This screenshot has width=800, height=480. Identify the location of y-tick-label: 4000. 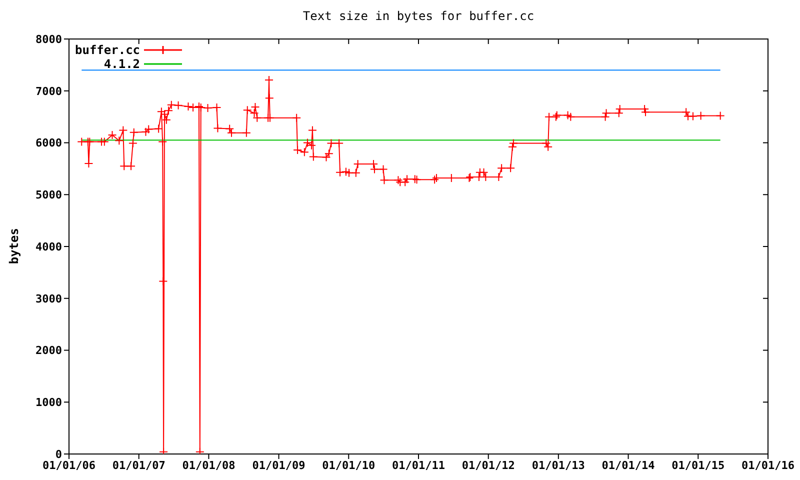
(49, 247).